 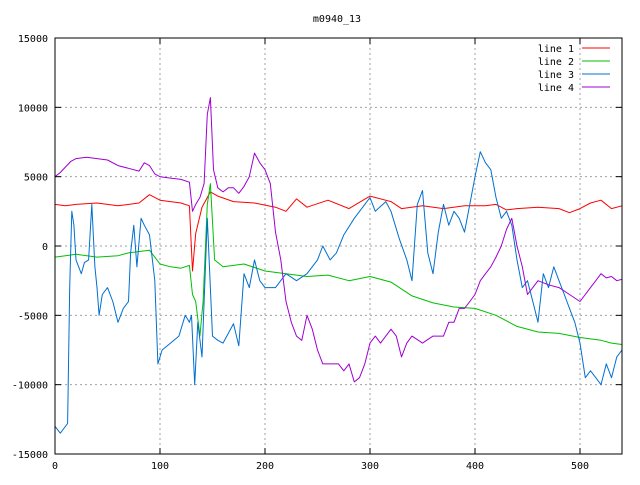 What do you see at coordinates (30, 455) in the screenshot?
I see `y-tick-label: -15000` at bounding box center [30, 455].